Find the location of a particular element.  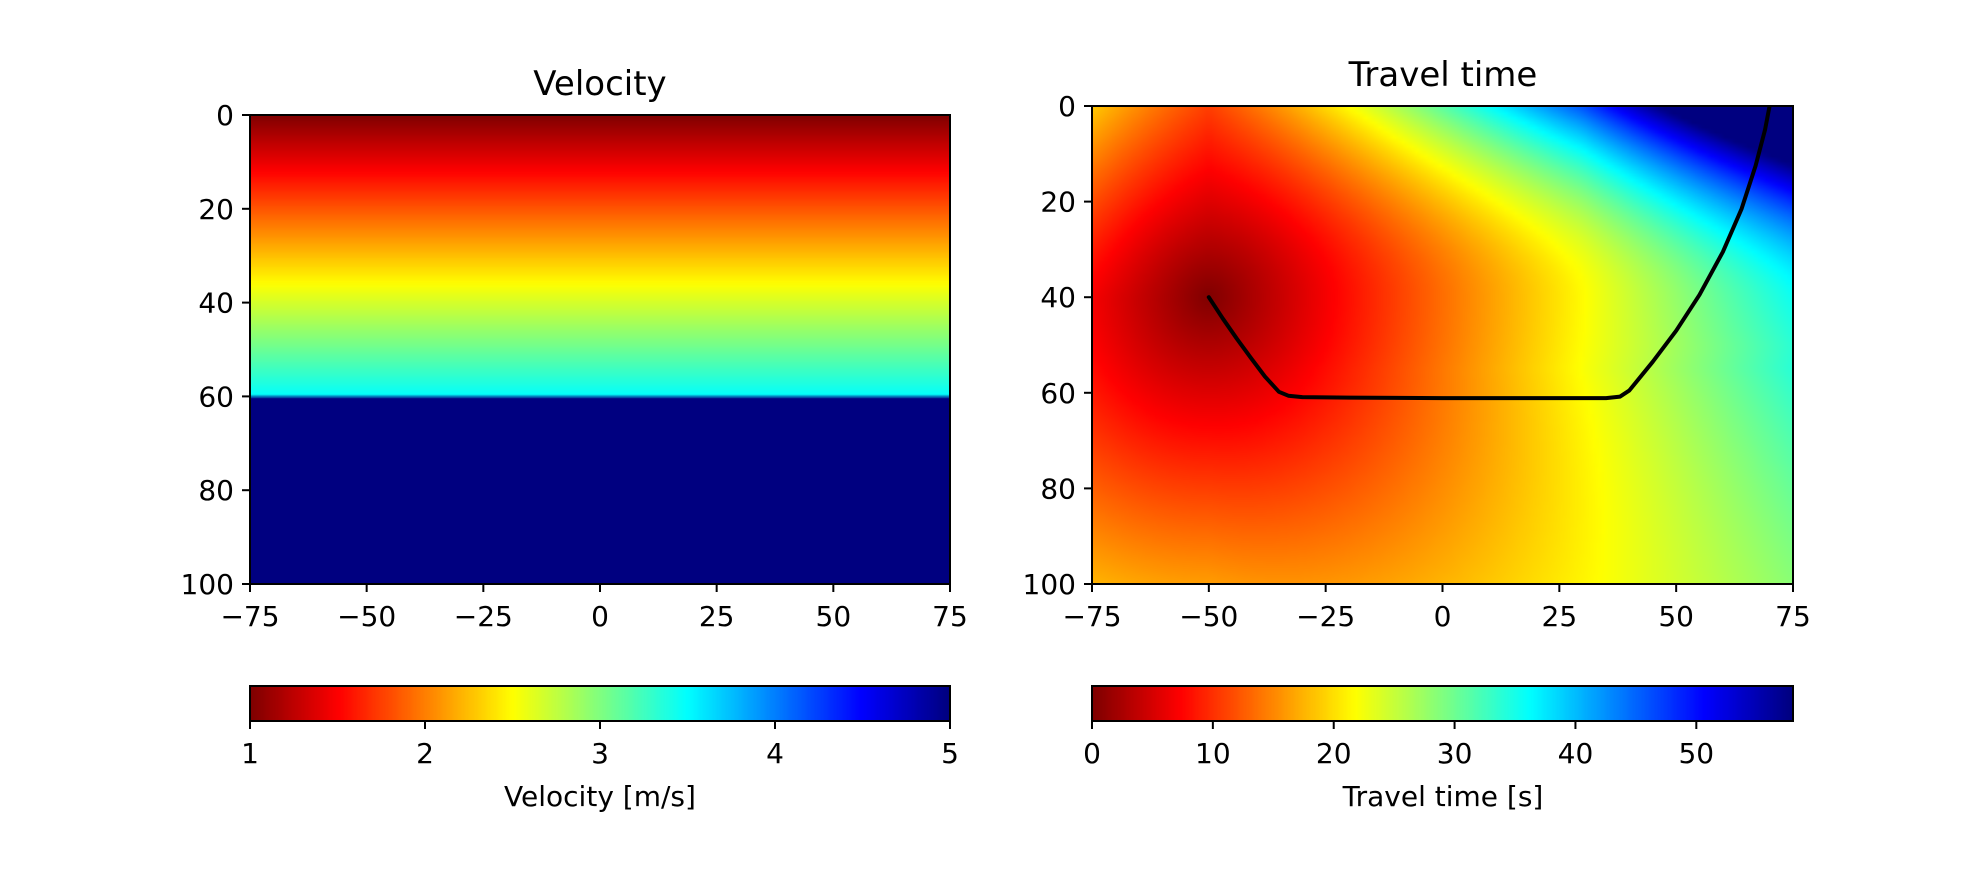

velocity-colorbar-label: Velocity [m/s] is located at coordinates (600, 796).